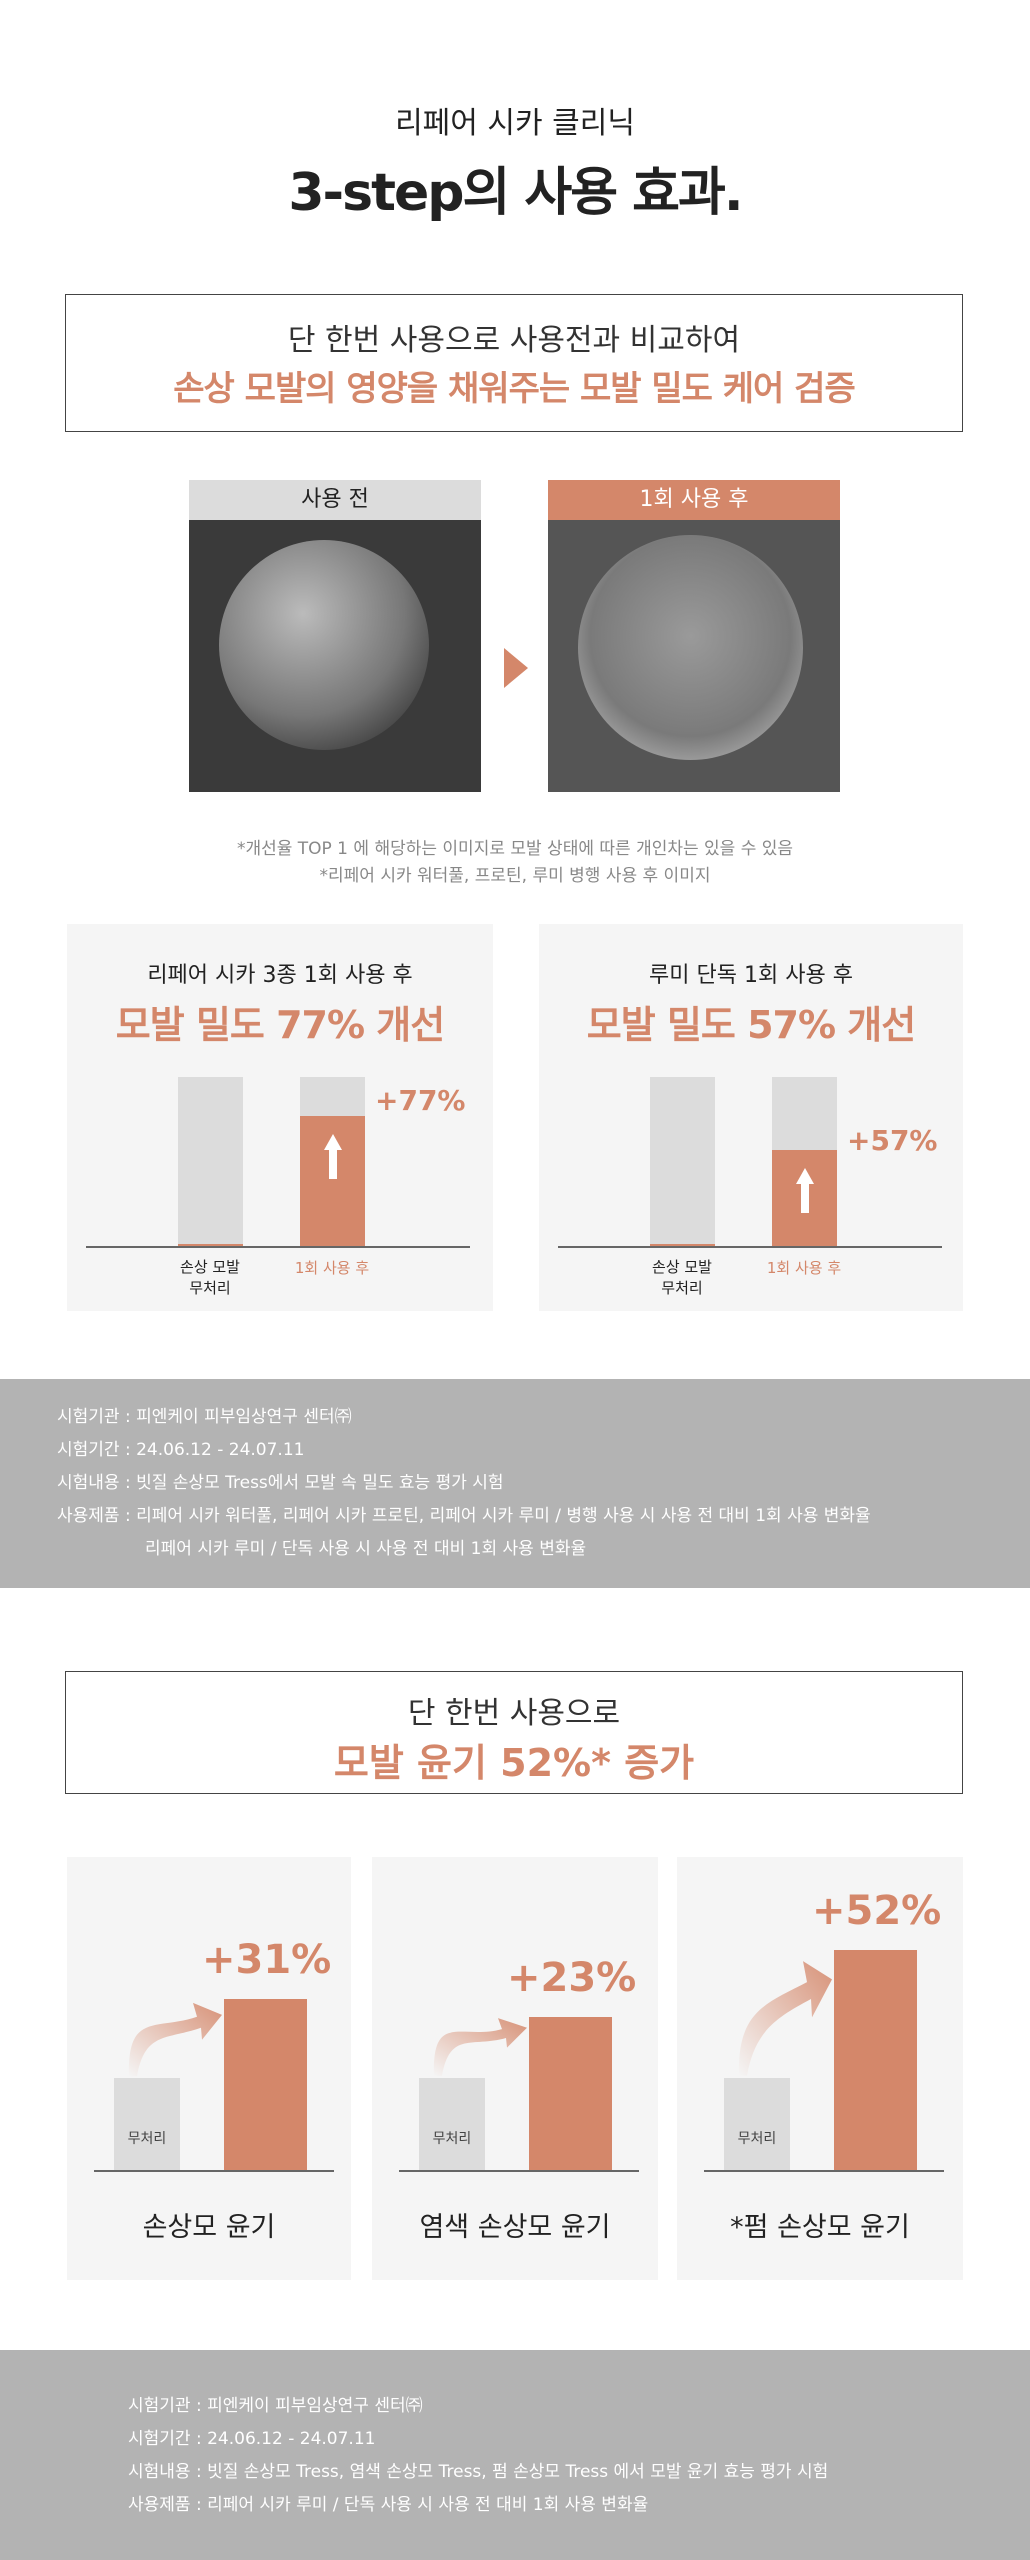 Image resolution: width=1030 pixels, height=2560 pixels. What do you see at coordinates (514, 389) in the screenshot?
I see `box-line-2: 손상 모발의 영양을 채워주는 모발 밀도 케어 검증` at bounding box center [514, 389].